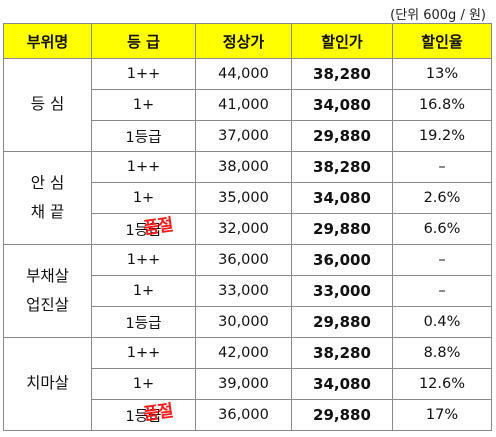 The width and height of the screenshot is (496, 437). What do you see at coordinates (243, 384) in the screenshot?
I see `normal-price-cell: 39,000` at bounding box center [243, 384].